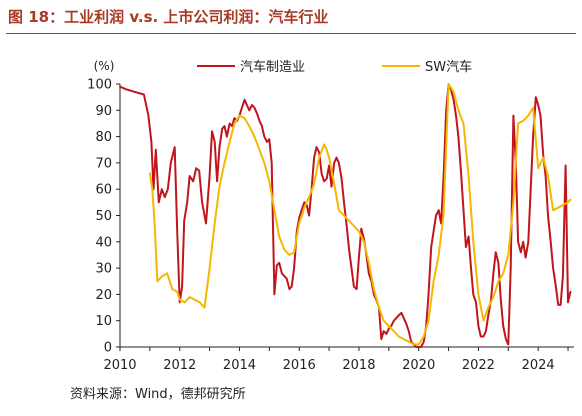 The image size is (582, 416). What do you see at coordinates (103, 269) in the screenshot?
I see `y-tick-label: 30` at bounding box center [103, 269].